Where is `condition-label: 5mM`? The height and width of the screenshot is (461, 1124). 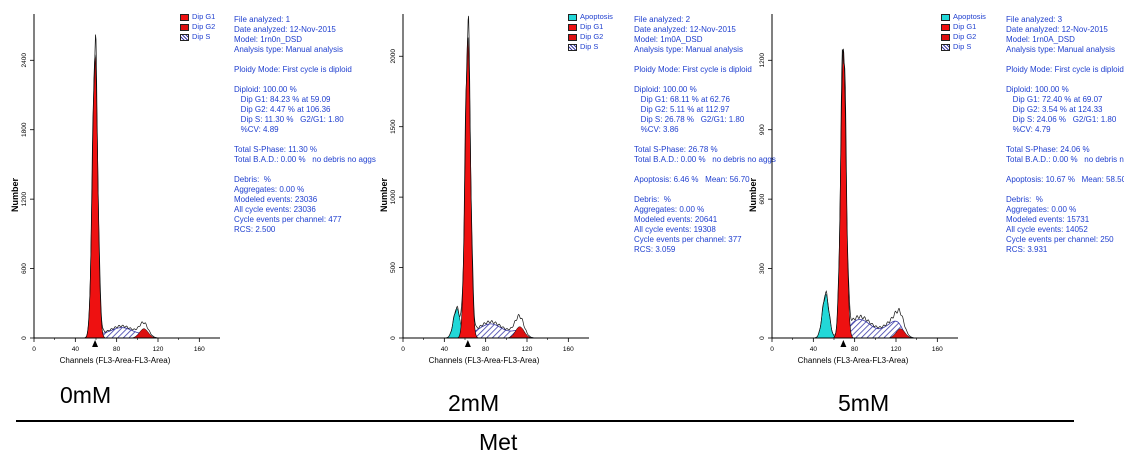 condition-label: 5mM is located at coordinates (864, 403).